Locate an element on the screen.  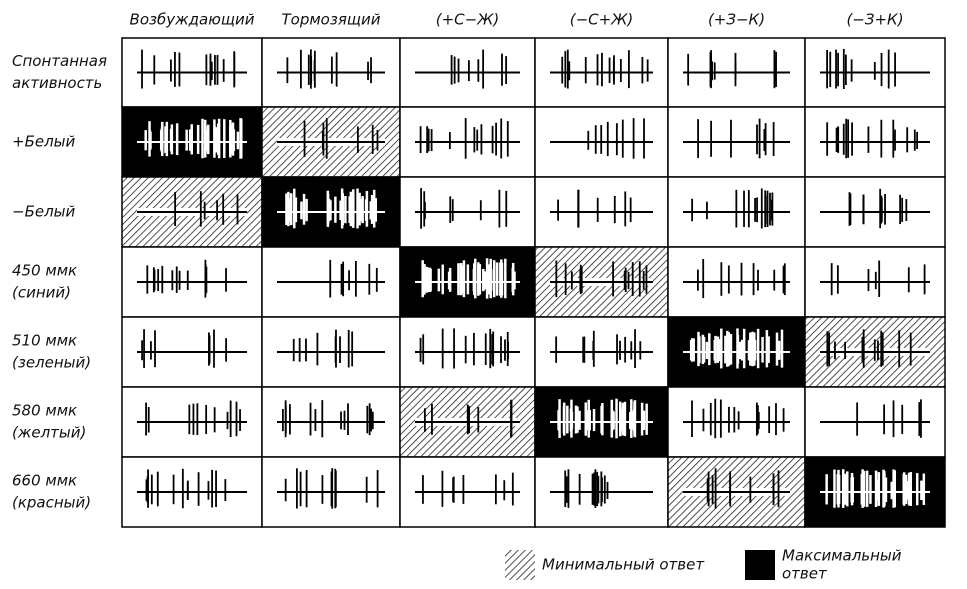
column-header: (−С+Ж) is located at coordinates (601, 20).